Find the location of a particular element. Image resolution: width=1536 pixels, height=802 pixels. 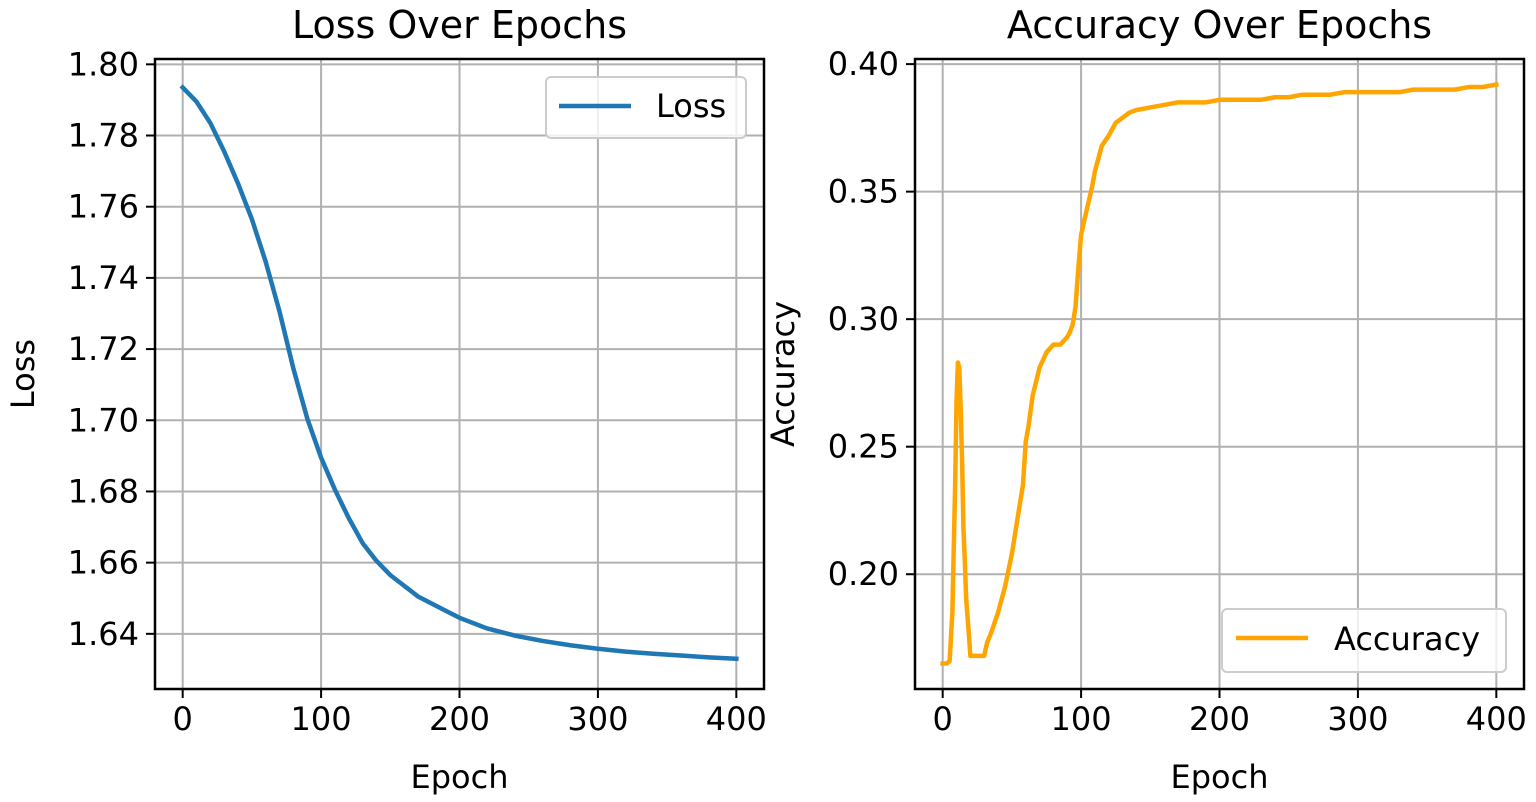

loss-chart-title: Loss Over Epochs is located at coordinates (459, 25).